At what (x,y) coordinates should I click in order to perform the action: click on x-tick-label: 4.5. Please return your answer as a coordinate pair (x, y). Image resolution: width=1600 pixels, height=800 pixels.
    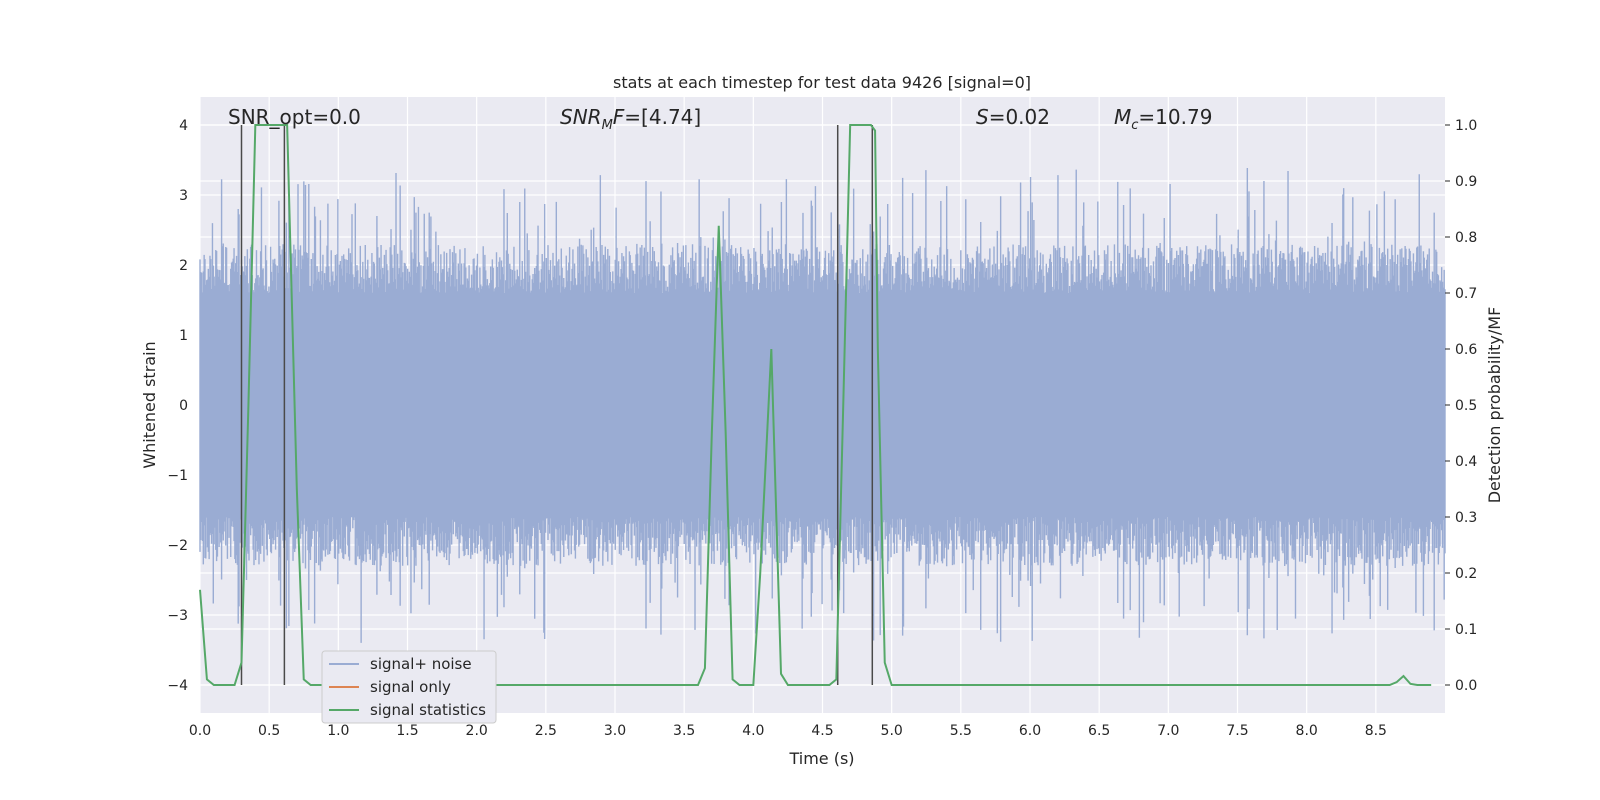
    Looking at the image, I should click on (822, 731).